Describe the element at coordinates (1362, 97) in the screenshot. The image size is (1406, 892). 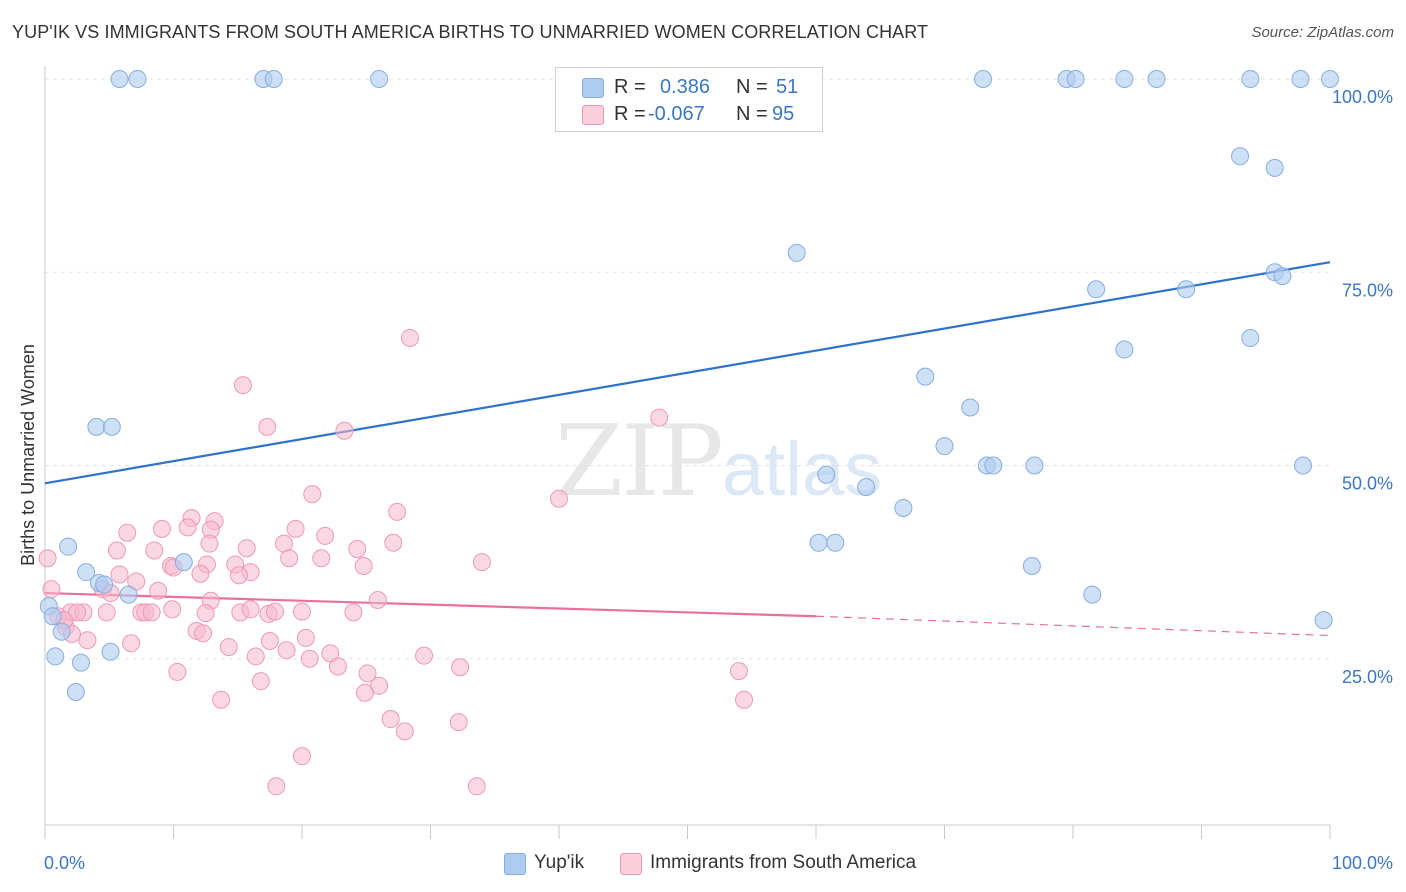
I see `y-tick-label: 100.0%` at that location.